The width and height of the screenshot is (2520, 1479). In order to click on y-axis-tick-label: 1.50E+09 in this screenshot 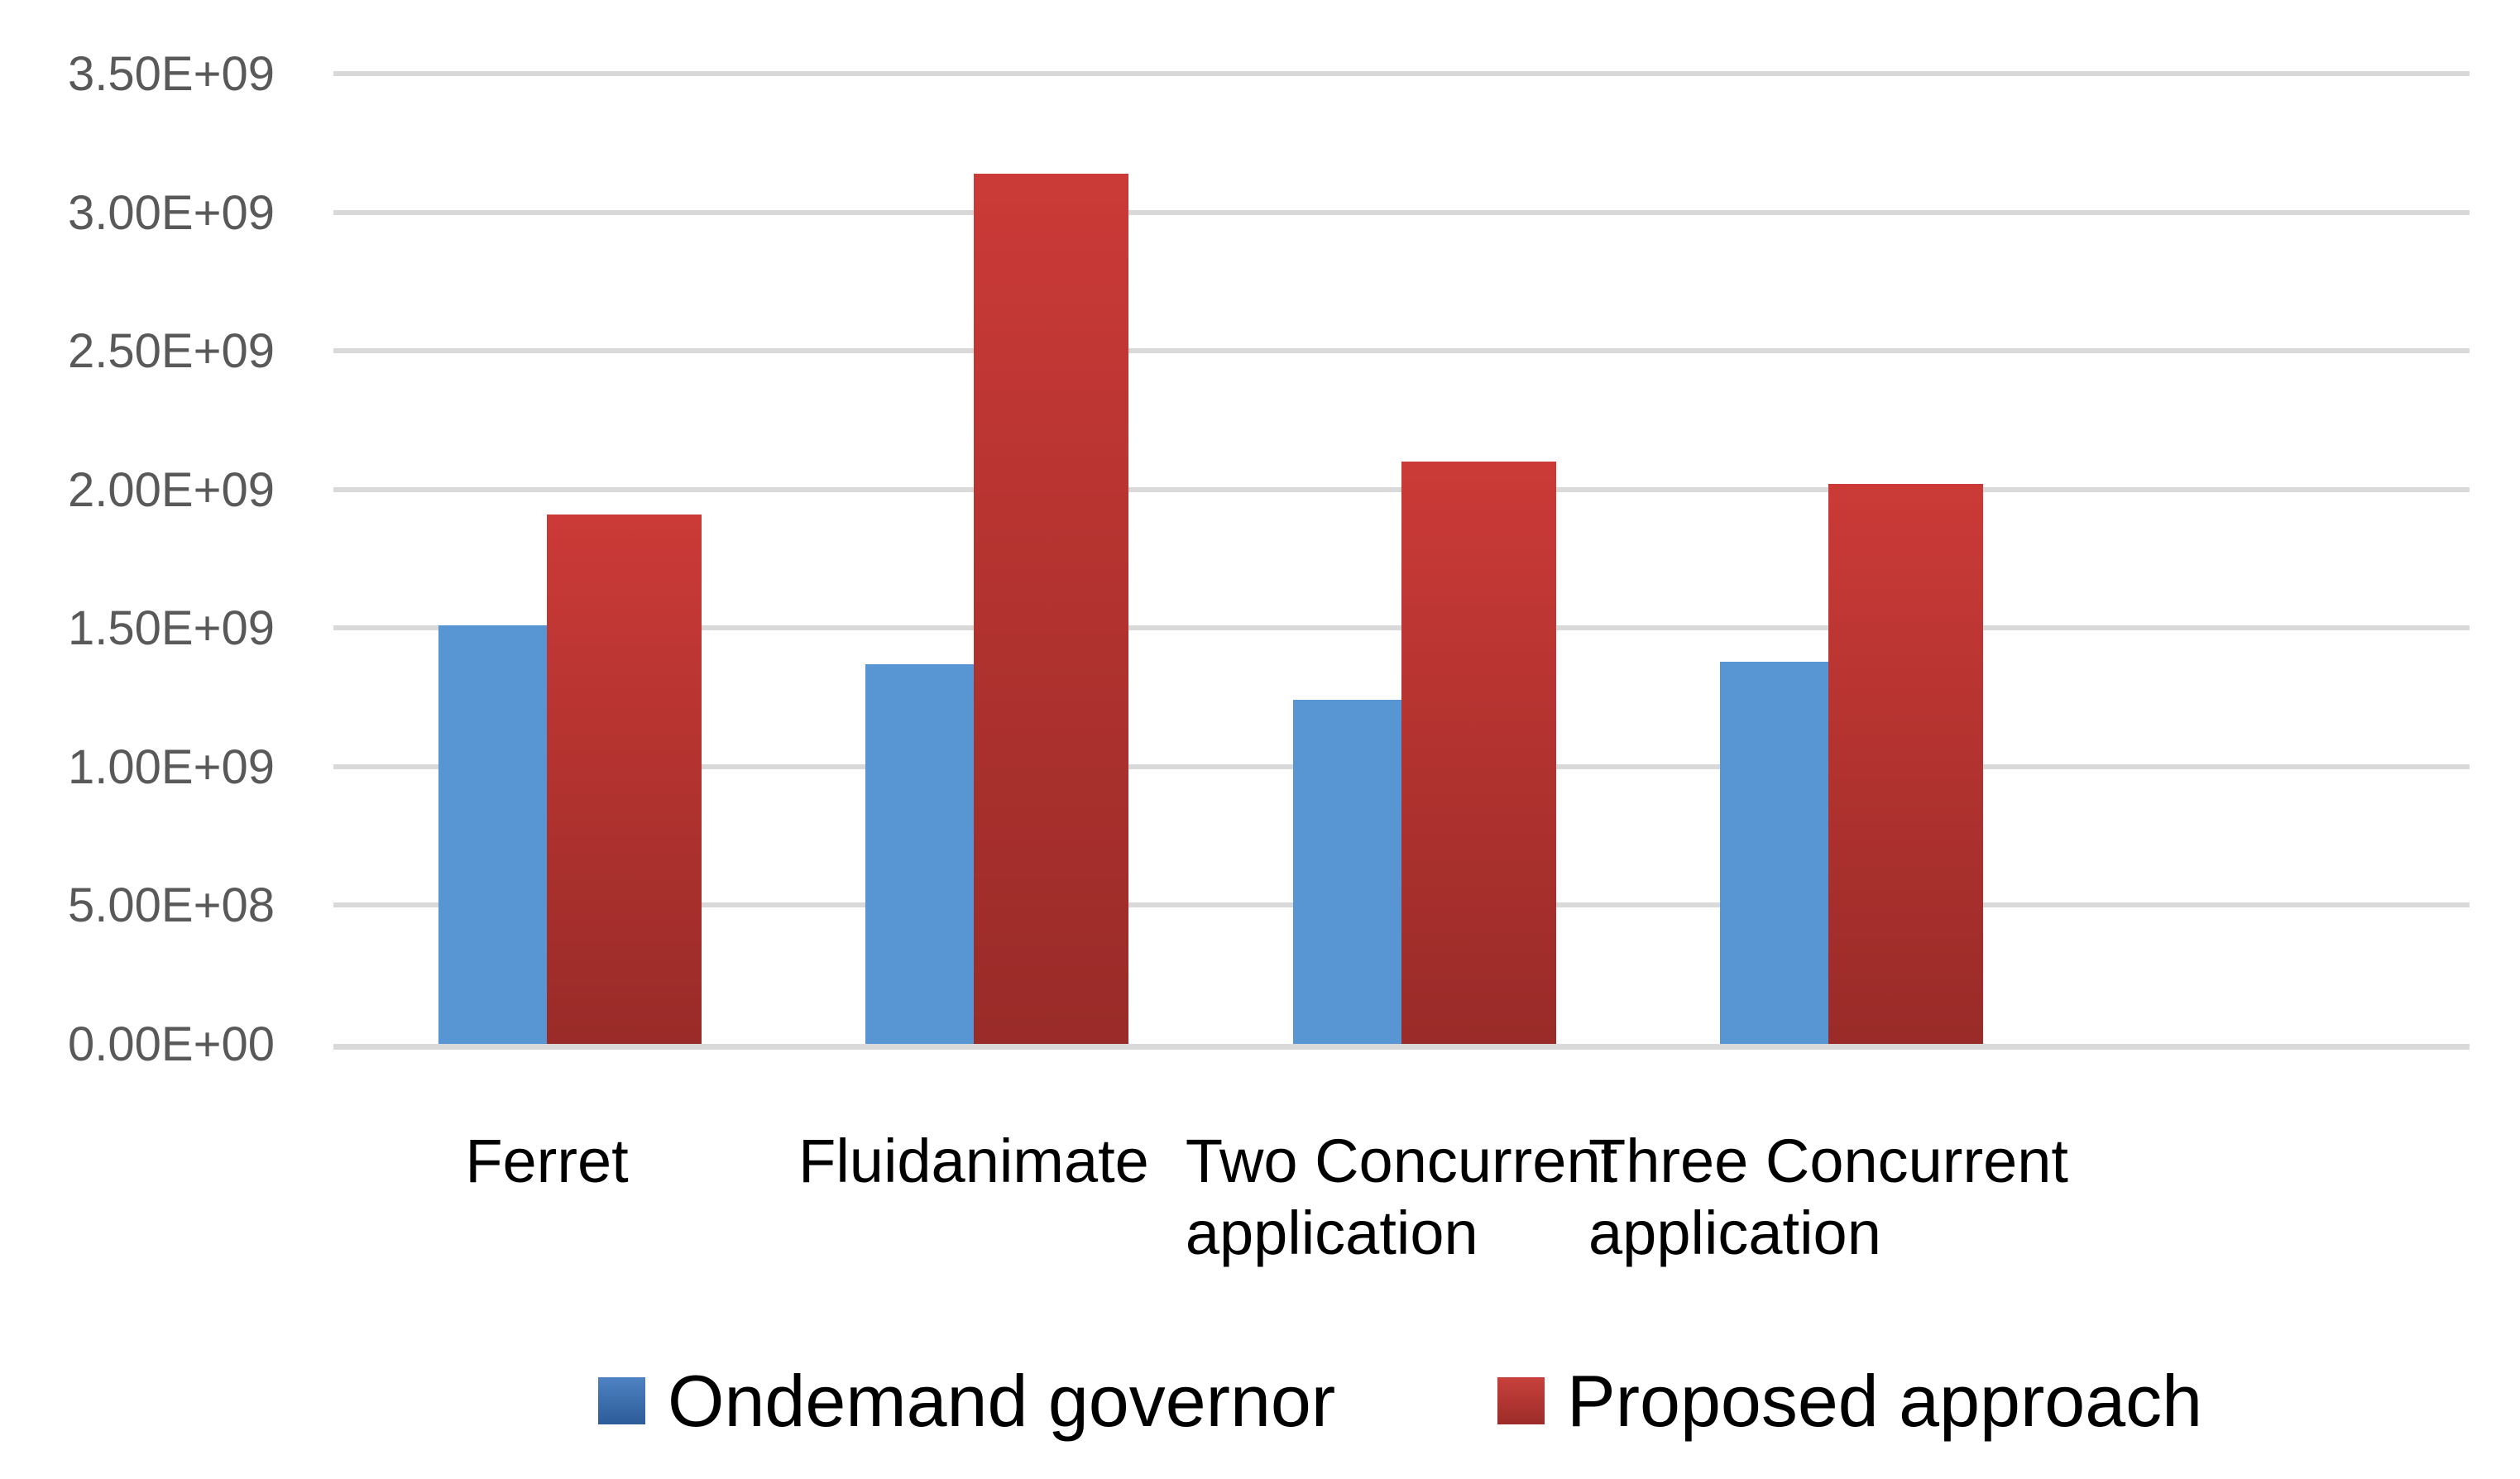, I will do `click(171, 628)`.